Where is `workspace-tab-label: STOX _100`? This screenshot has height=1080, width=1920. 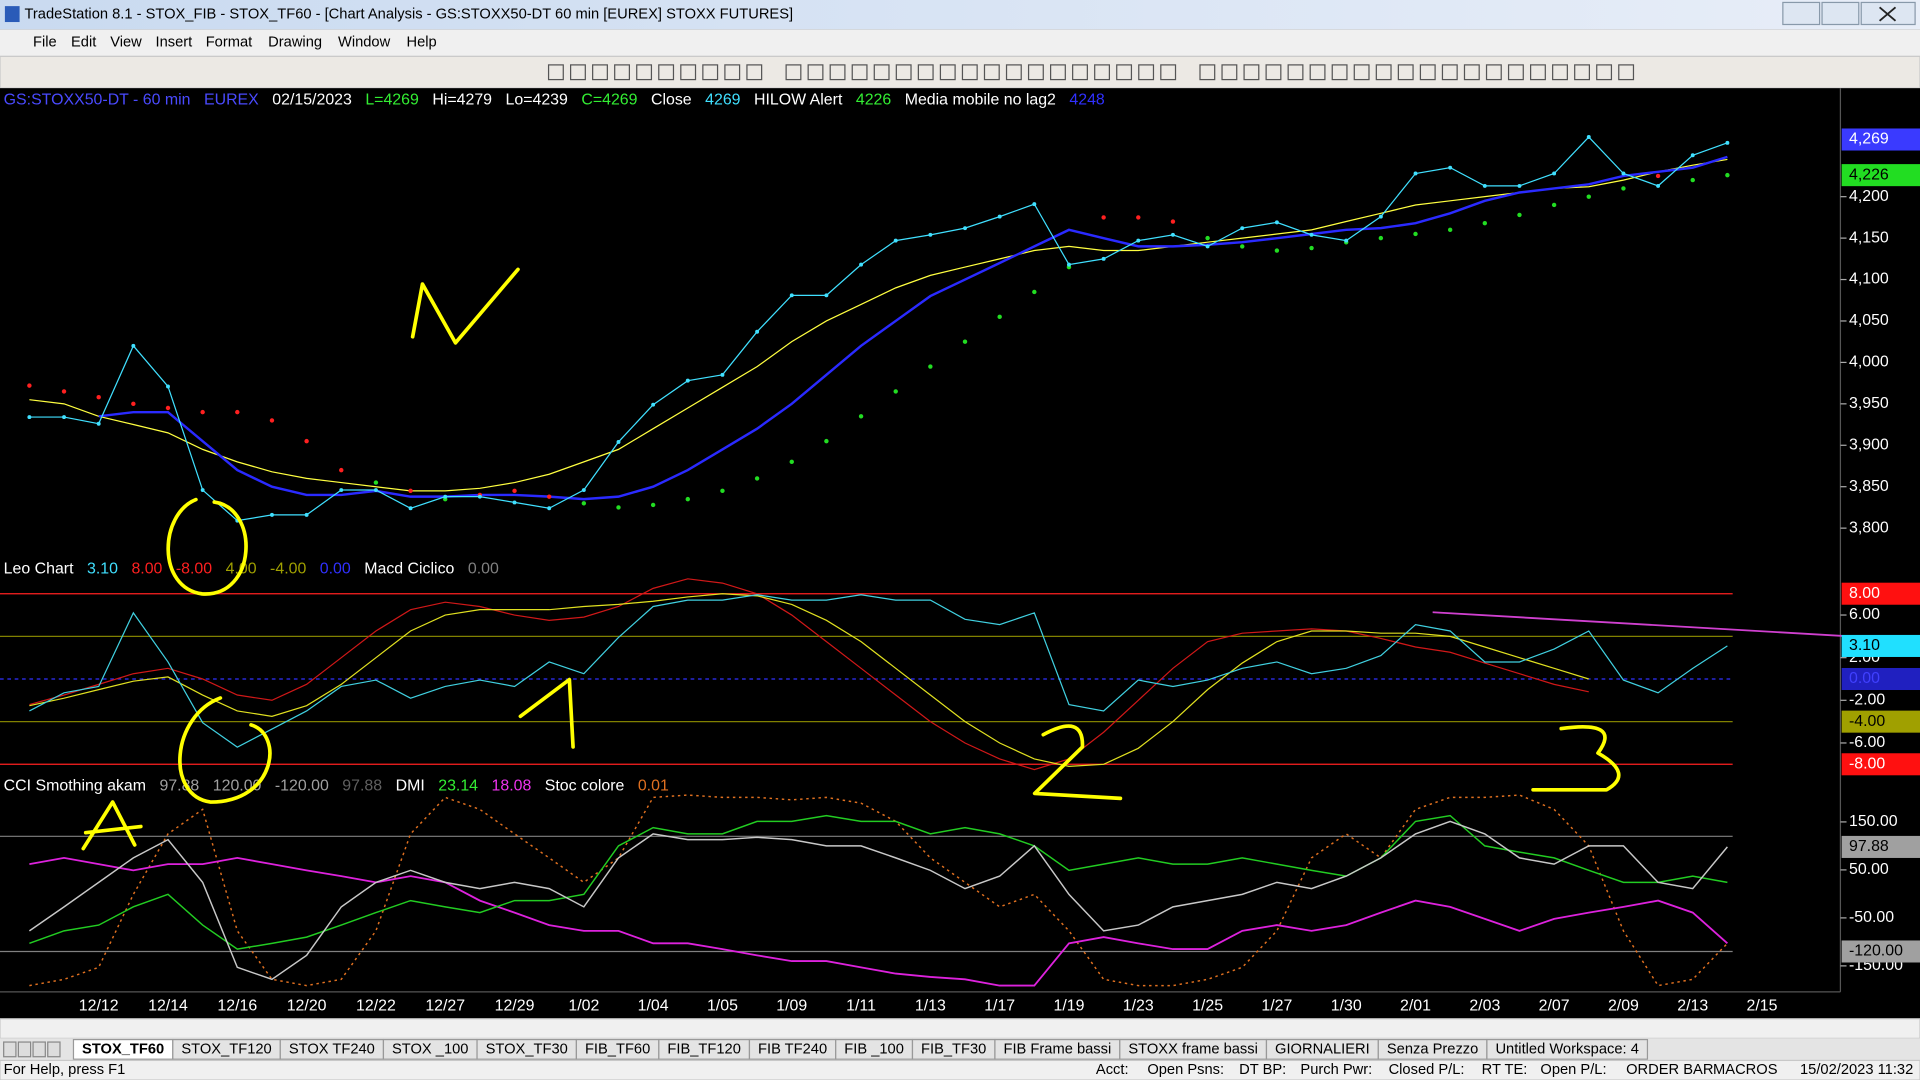 workspace-tab-label: STOX _100 is located at coordinates (430, 1049).